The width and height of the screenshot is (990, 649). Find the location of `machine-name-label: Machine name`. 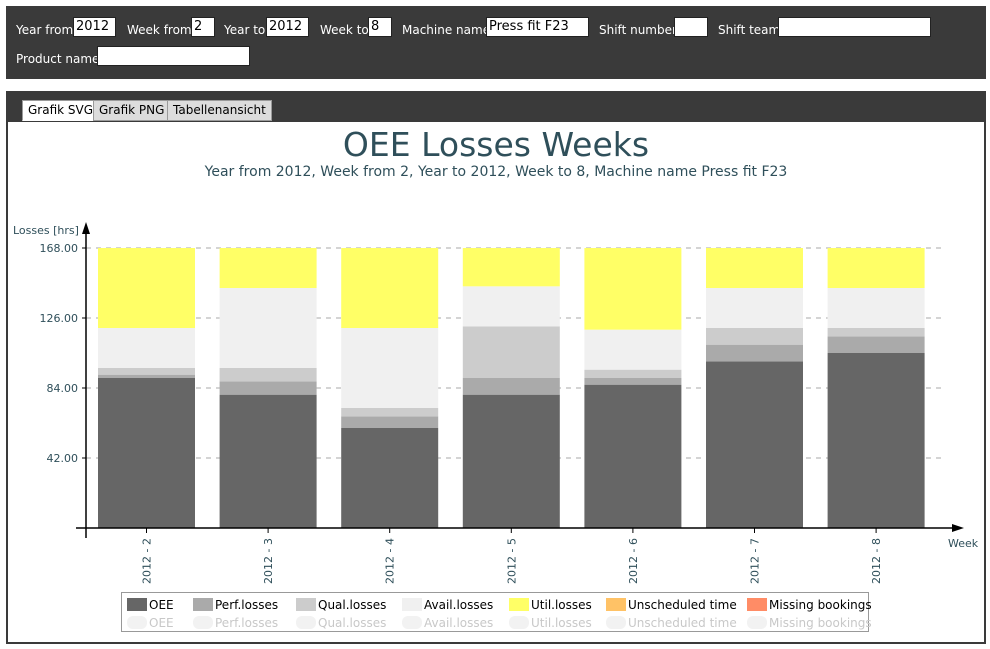

machine-name-label: Machine name is located at coordinates (446, 30).